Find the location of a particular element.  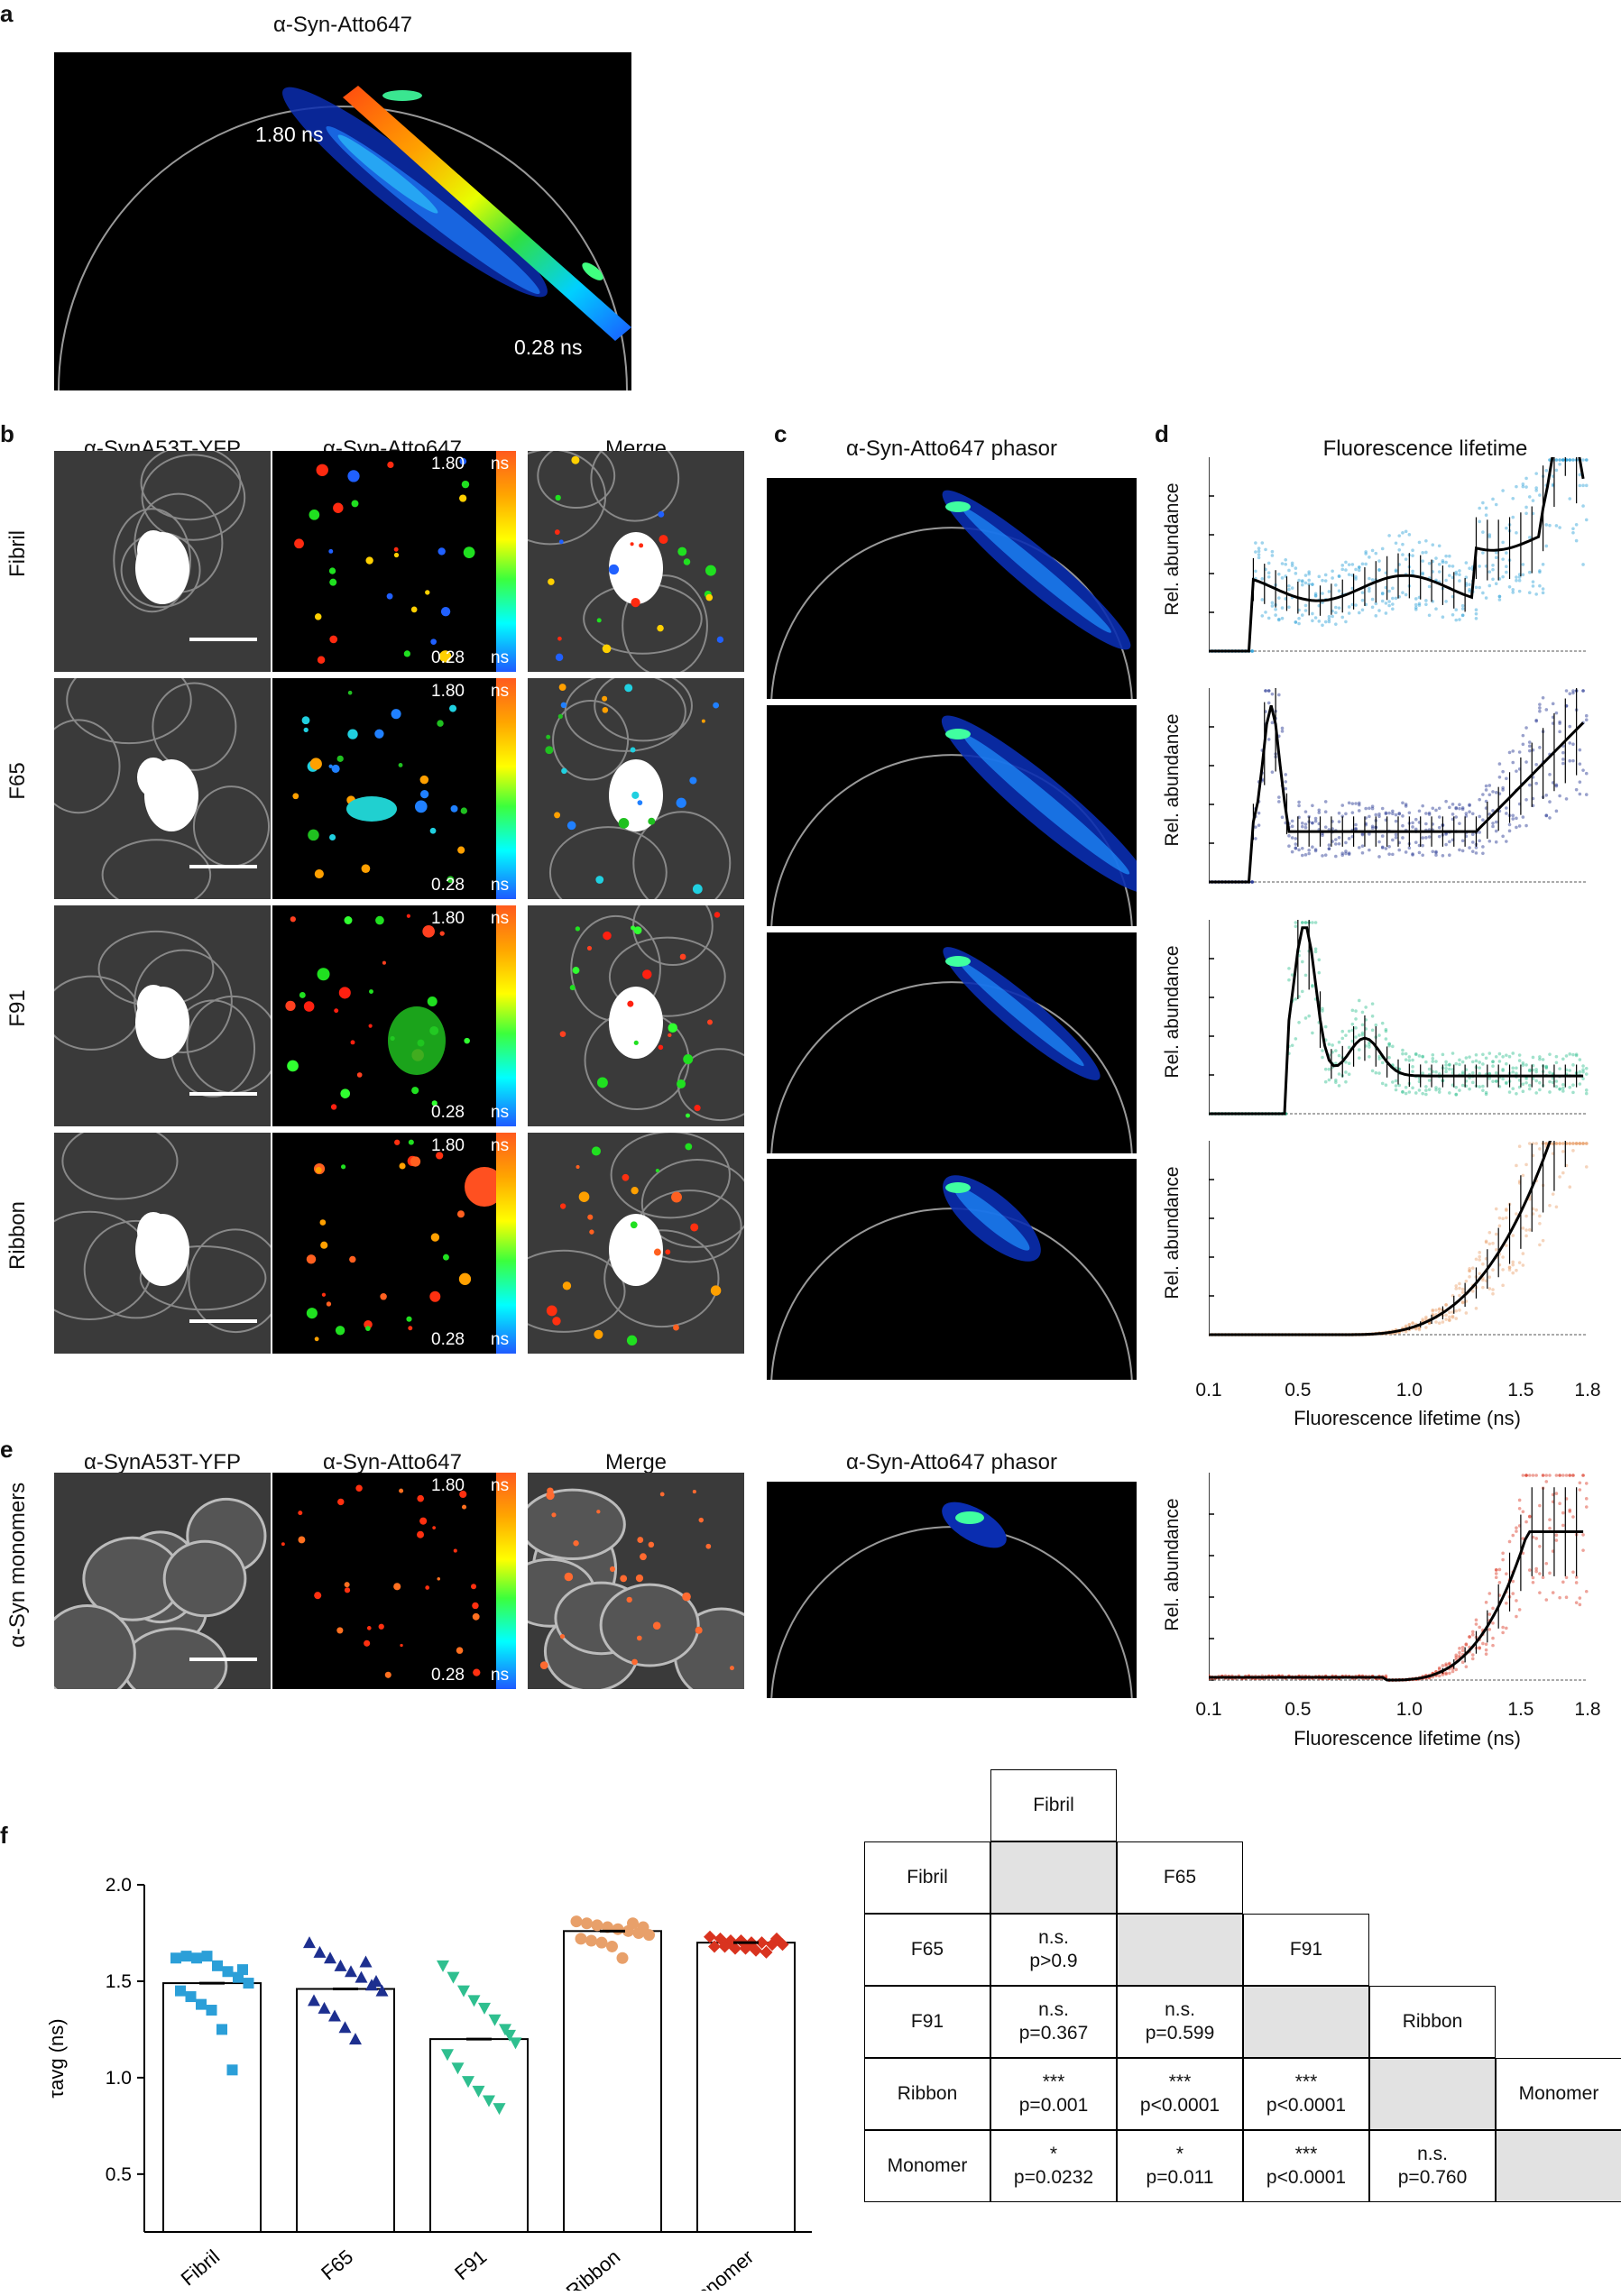

d-xtick-4: 1.8 is located at coordinates (1587, 1390).